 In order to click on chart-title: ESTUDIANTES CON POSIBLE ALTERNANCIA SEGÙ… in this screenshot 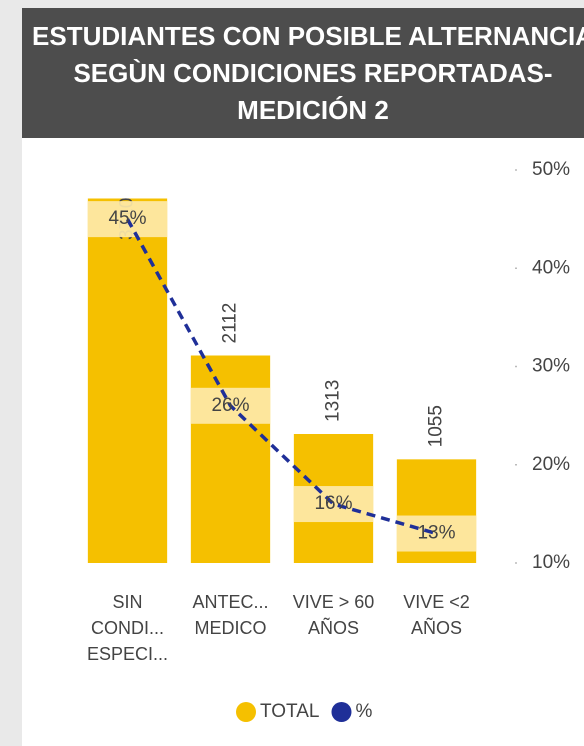, I will do `click(308, 73)`.